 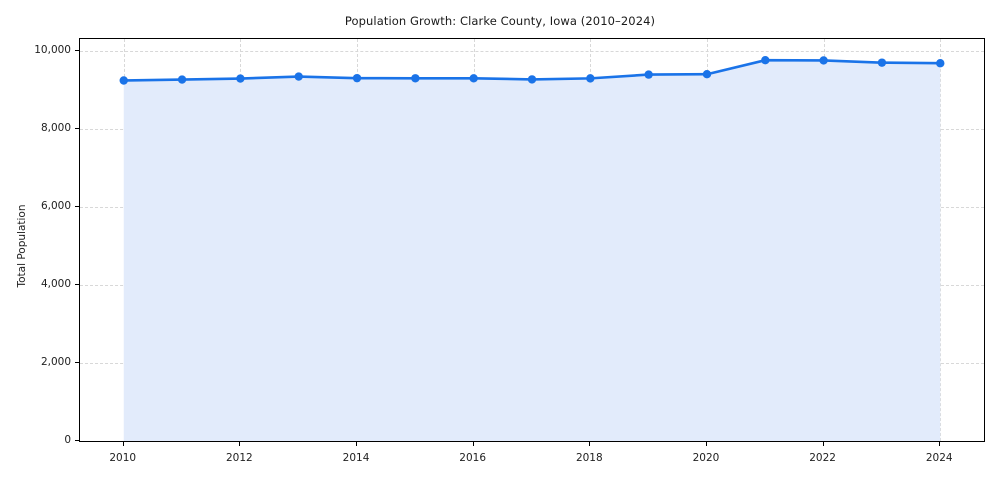 What do you see at coordinates (941, 240) in the screenshot?
I see `gridline-vertical` at bounding box center [941, 240].